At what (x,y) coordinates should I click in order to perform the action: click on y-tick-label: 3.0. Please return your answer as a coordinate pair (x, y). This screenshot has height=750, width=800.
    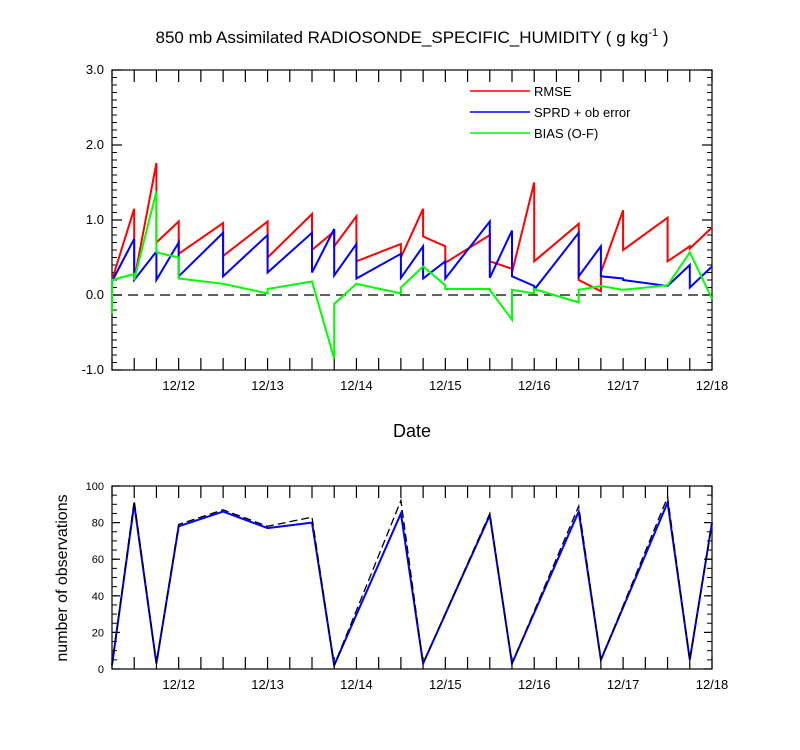
    Looking at the image, I should click on (95, 69).